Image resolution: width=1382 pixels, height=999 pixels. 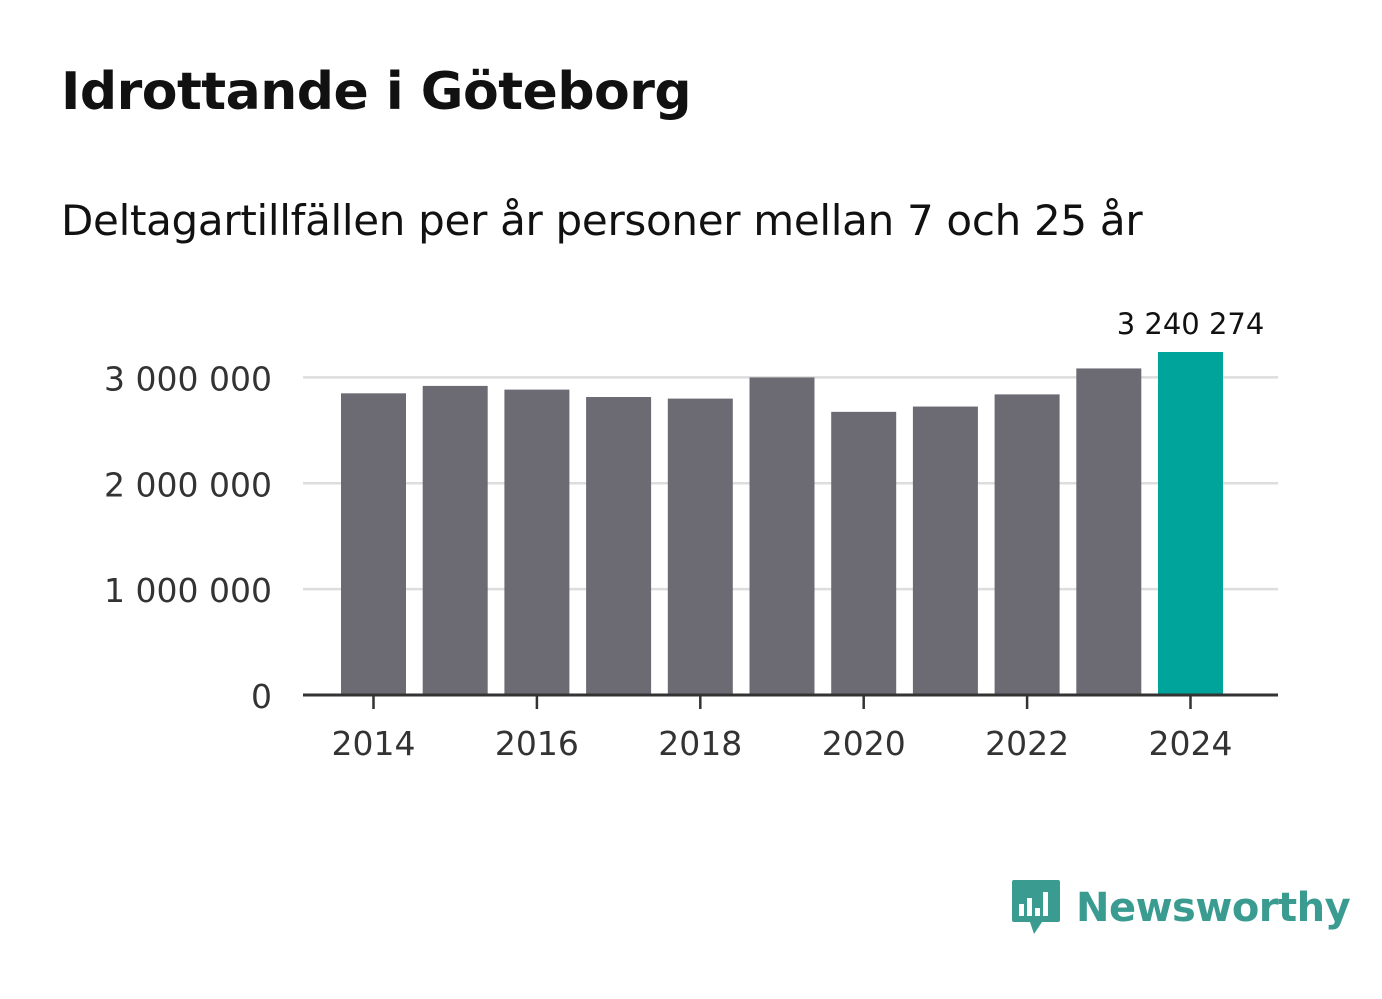 I want to click on bar-2021, so click(x=945, y=550).